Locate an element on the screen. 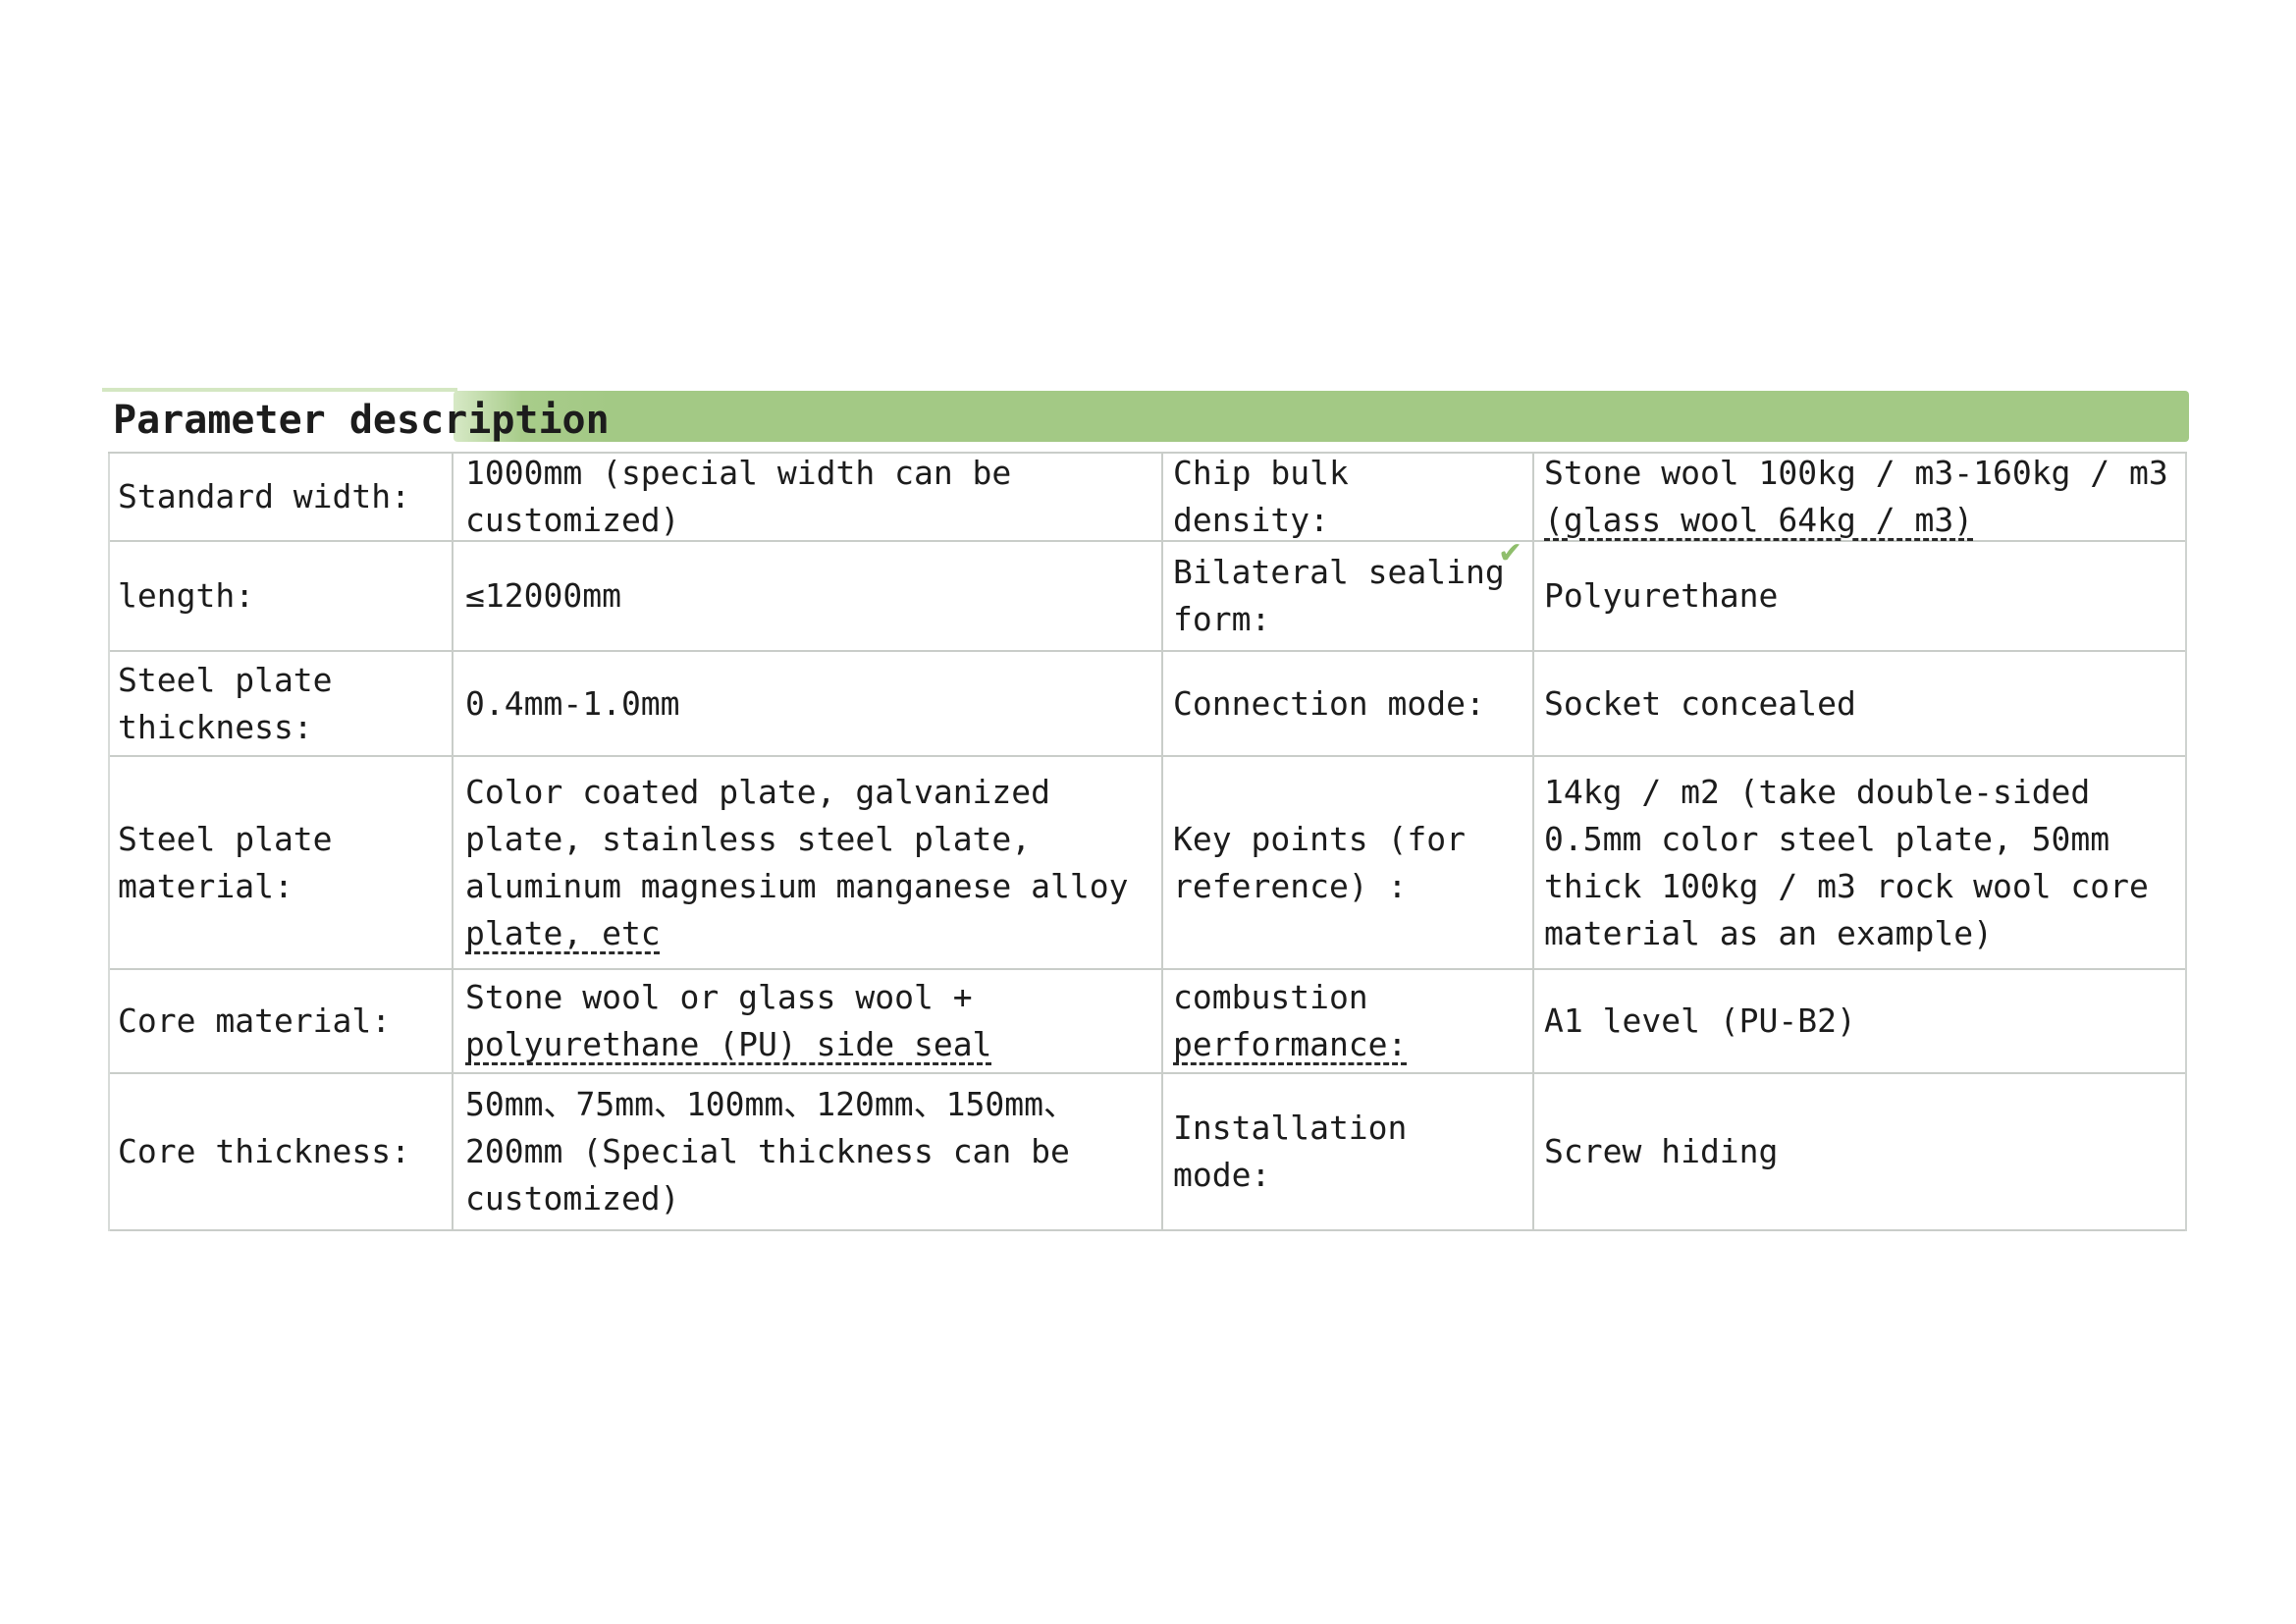 This screenshot has height=1624, width=2296. cell-text-line: form: is located at coordinates (1222, 619).